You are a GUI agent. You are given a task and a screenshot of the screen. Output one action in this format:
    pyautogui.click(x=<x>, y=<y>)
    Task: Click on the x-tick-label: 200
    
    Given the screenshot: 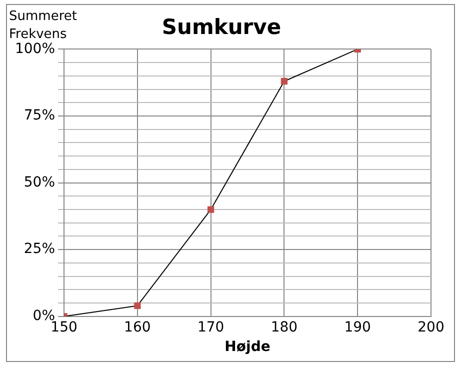 What is the action you would take?
    pyautogui.click(x=431, y=327)
    